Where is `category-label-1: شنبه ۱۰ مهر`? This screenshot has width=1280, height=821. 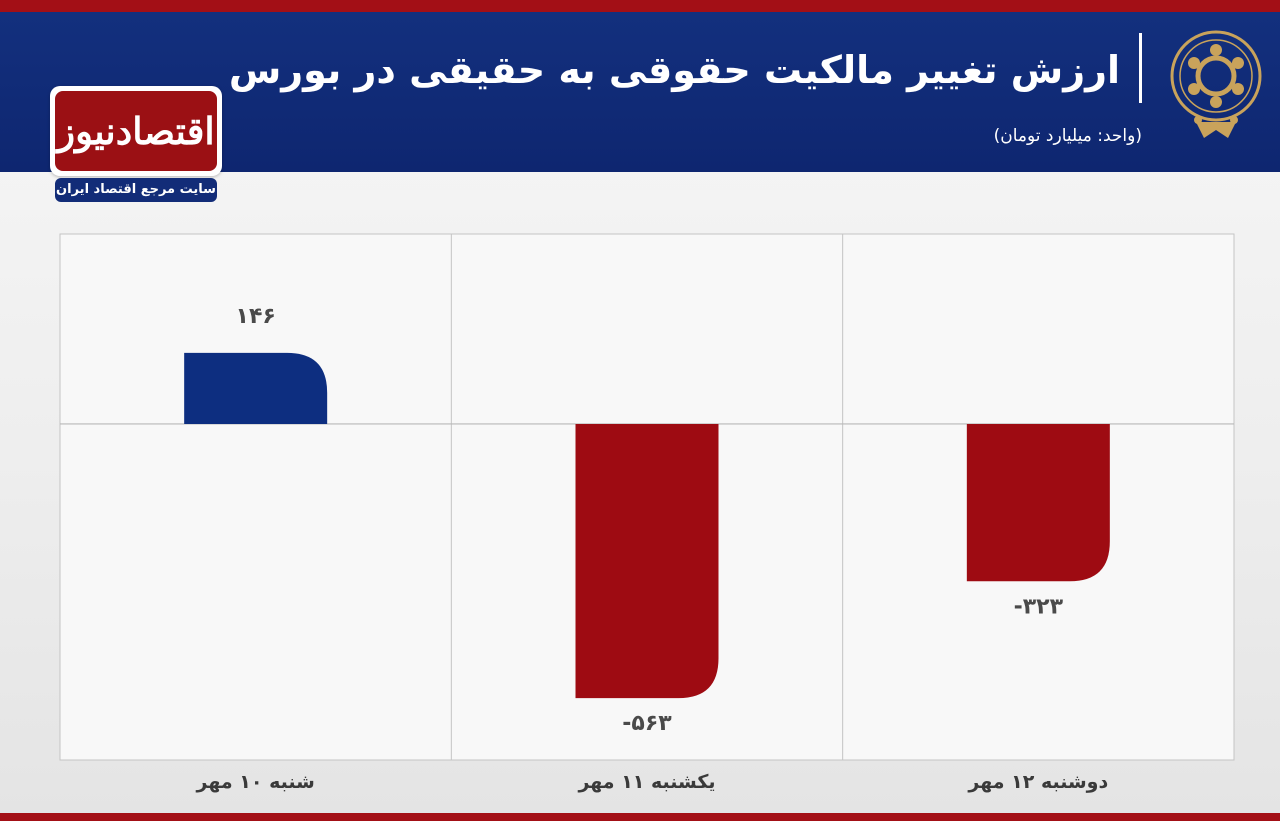
category-label-1: شنبه ۱۰ مهر is located at coordinates (255, 782).